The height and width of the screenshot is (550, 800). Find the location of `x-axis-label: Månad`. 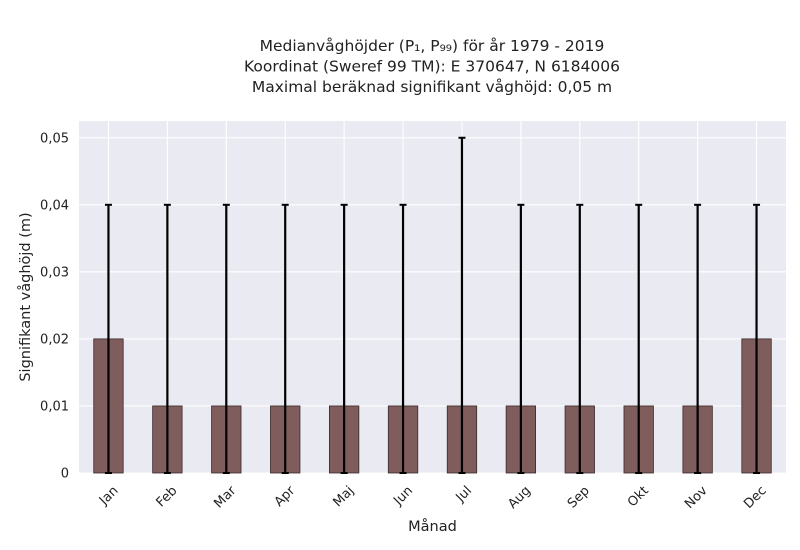

x-axis-label: Månad is located at coordinates (432, 526).